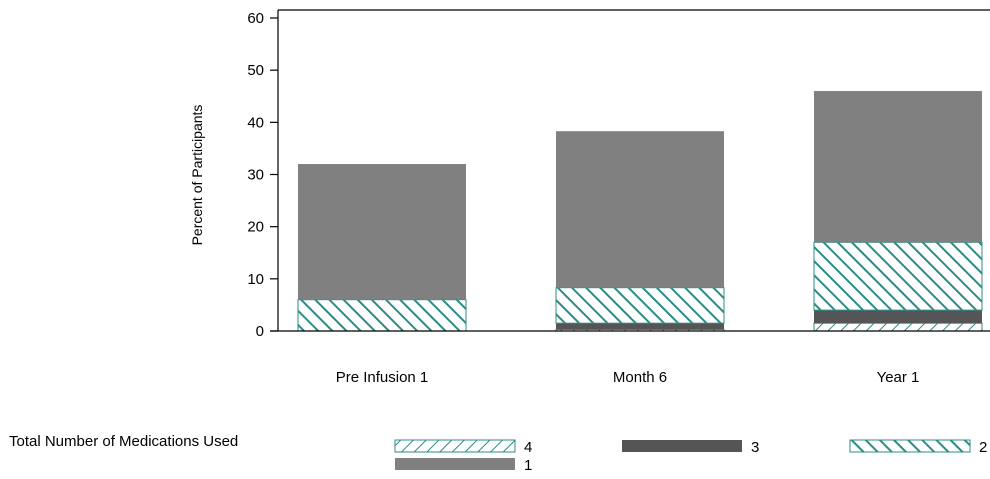  What do you see at coordinates (255, 279) in the screenshot?
I see `y-tick-label-10: 10` at bounding box center [255, 279].